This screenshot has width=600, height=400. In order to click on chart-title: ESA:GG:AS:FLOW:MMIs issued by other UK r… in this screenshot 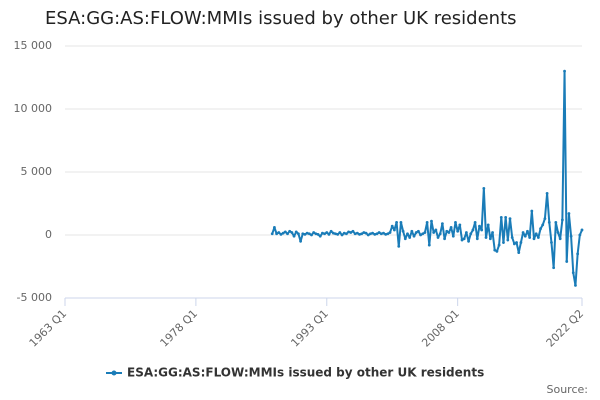, I will do `click(281, 18)`.